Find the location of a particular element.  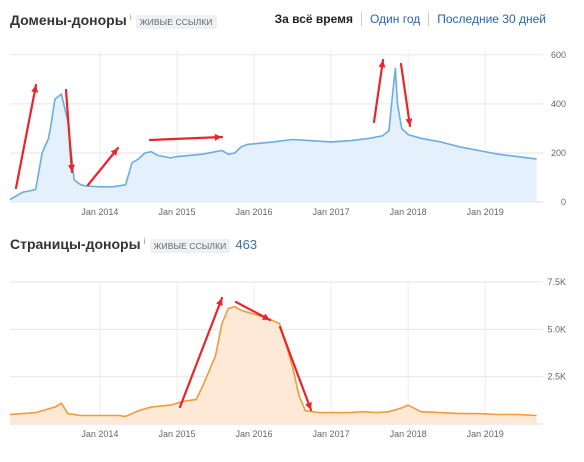

chart2-header: Страницы-доноры i живые ссылки 463 is located at coordinates (133, 244).